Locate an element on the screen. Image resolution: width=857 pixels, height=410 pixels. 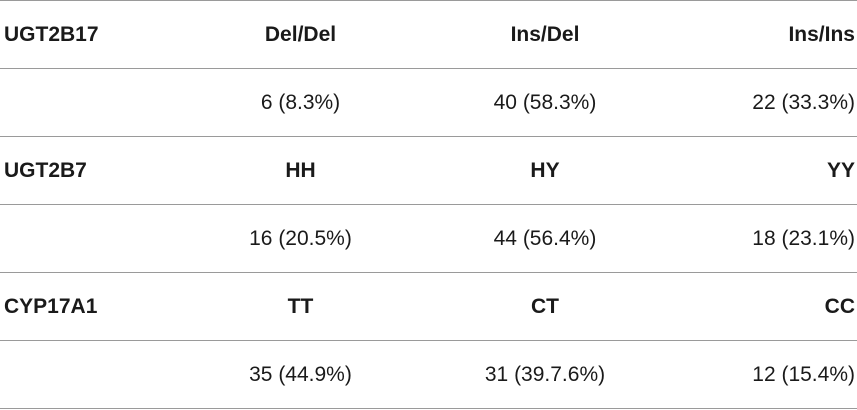
gene-name: UGT2B17 is located at coordinates (51, 34).